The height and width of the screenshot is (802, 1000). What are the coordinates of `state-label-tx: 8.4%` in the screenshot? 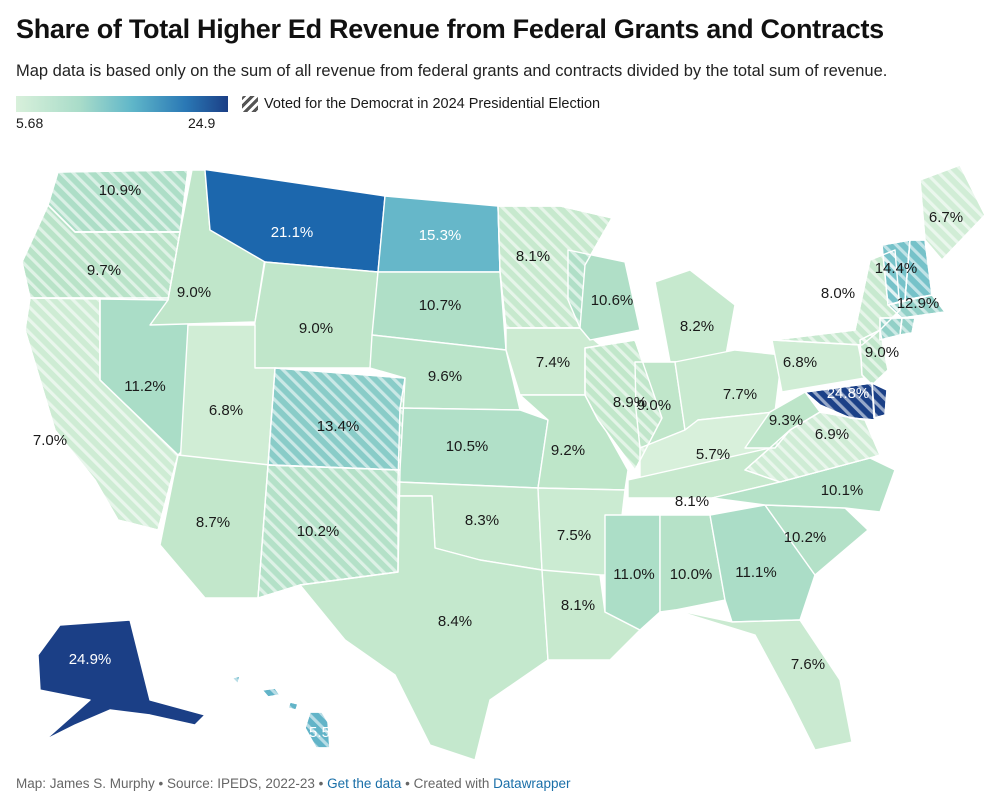 It's located at (455, 621).